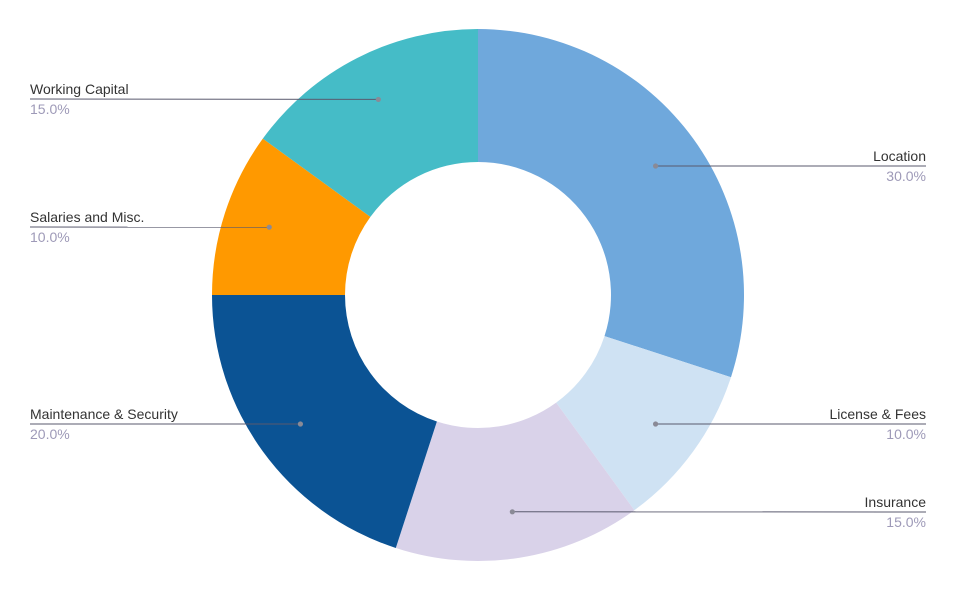 This screenshot has height=591, width=956. Describe the element at coordinates (655, 166) in the screenshot. I see `leader-dot-location` at that location.